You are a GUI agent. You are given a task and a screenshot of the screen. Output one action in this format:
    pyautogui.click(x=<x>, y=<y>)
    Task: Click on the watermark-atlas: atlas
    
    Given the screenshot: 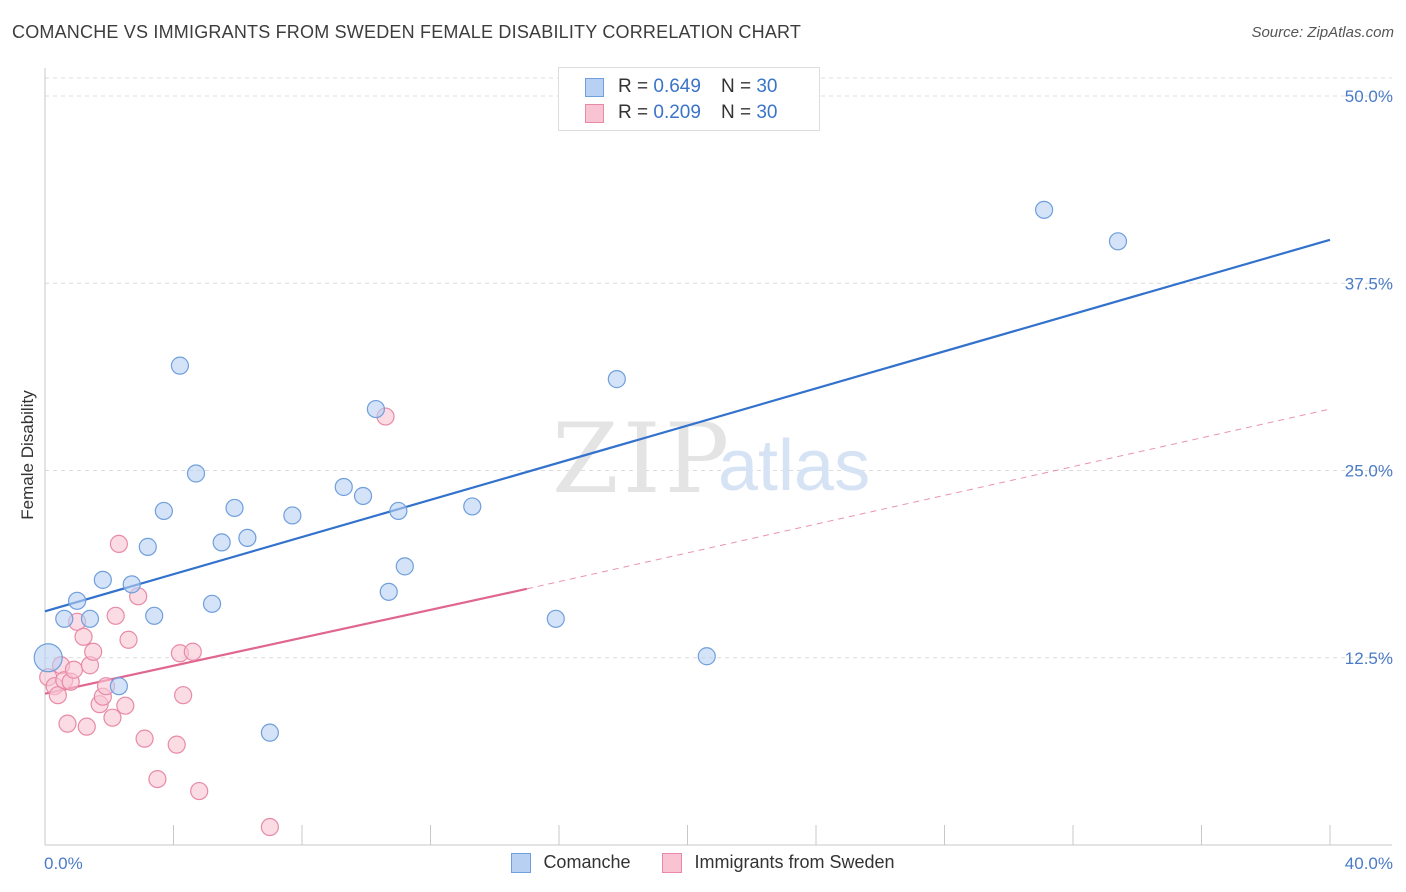 What is the action you would take?
    pyautogui.click(x=794, y=466)
    